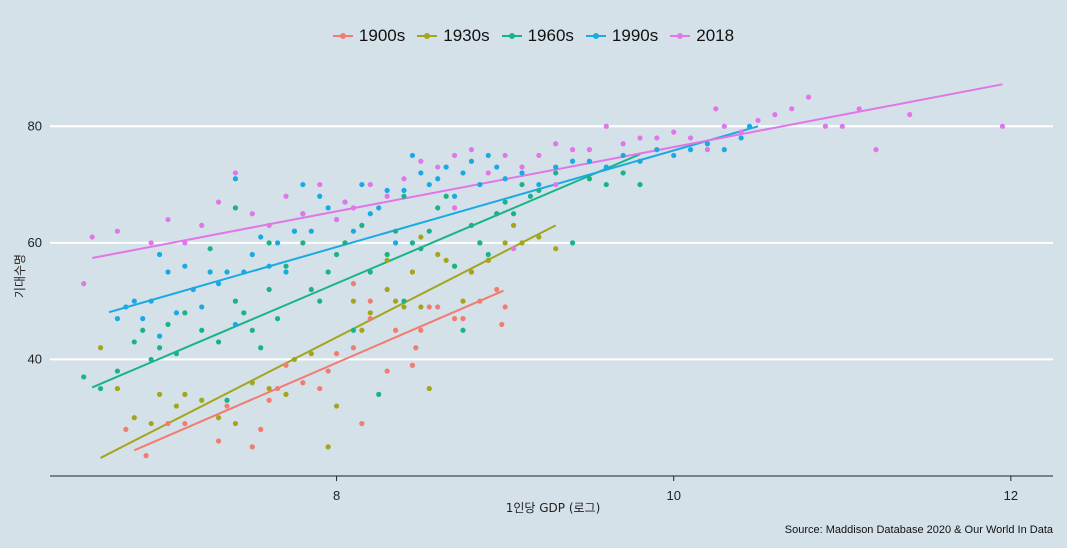 The height and width of the screenshot is (548, 1067). Describe the element at coordinates (427, 36) in the screenshot. I see `legend-key-1930s` at that location.